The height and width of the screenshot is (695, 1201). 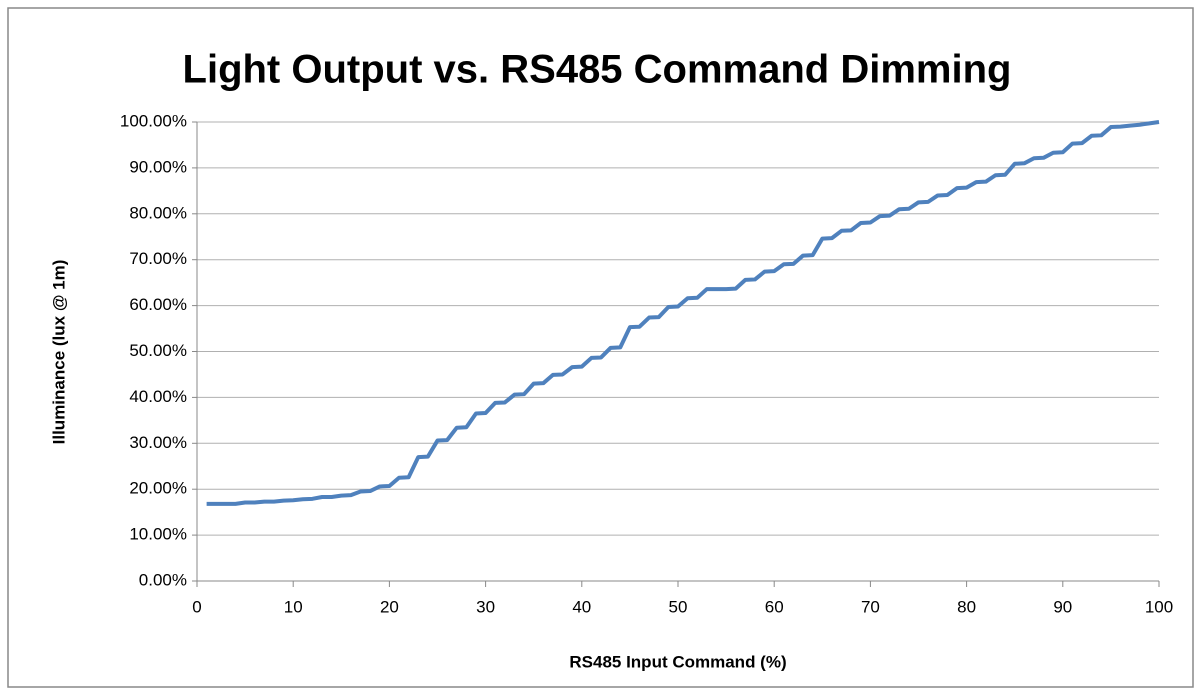 I want to click on y-tick-label: 70.00%, so click(x=158, y=258).